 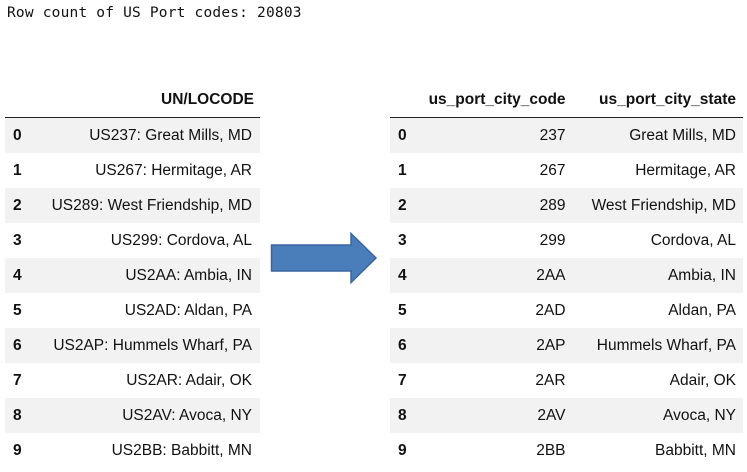 I want to click on city-code-cell: 2BB, so click(x=551, y=450).